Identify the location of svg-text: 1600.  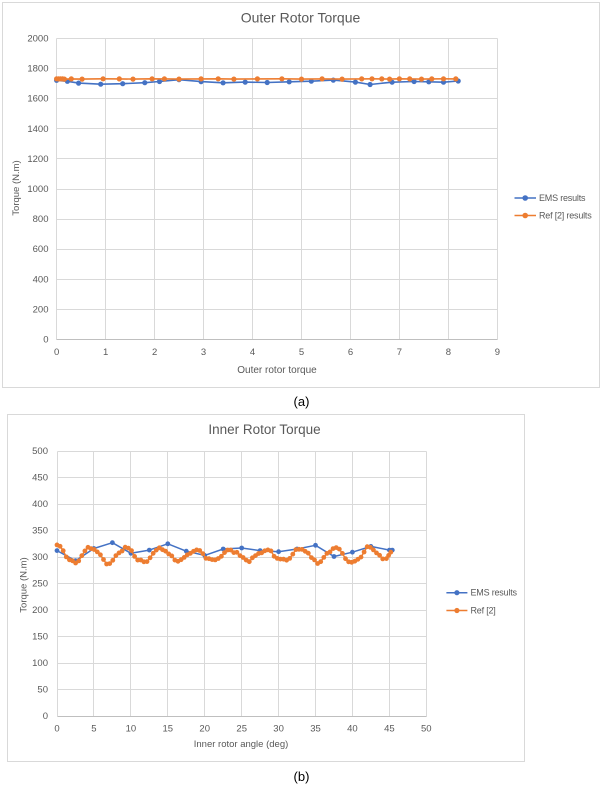
(37, 99).